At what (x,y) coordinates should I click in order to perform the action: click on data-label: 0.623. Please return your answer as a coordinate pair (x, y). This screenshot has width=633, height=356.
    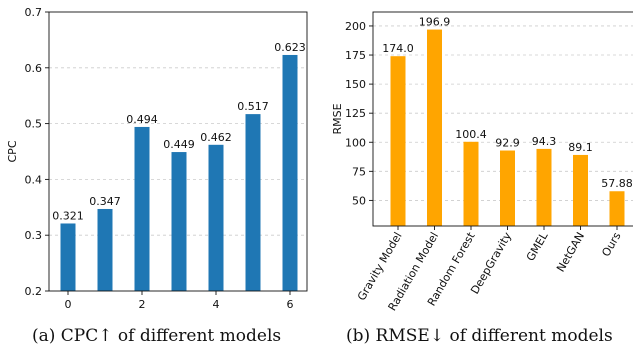
    Looking at the image, I should click on (290, 47).